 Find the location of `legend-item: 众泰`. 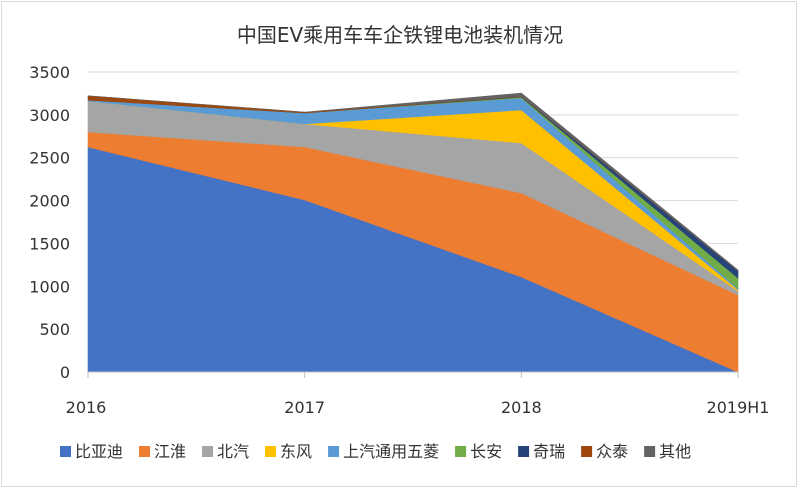

legend-item: 众泰 is located at coordinates (604, 451).